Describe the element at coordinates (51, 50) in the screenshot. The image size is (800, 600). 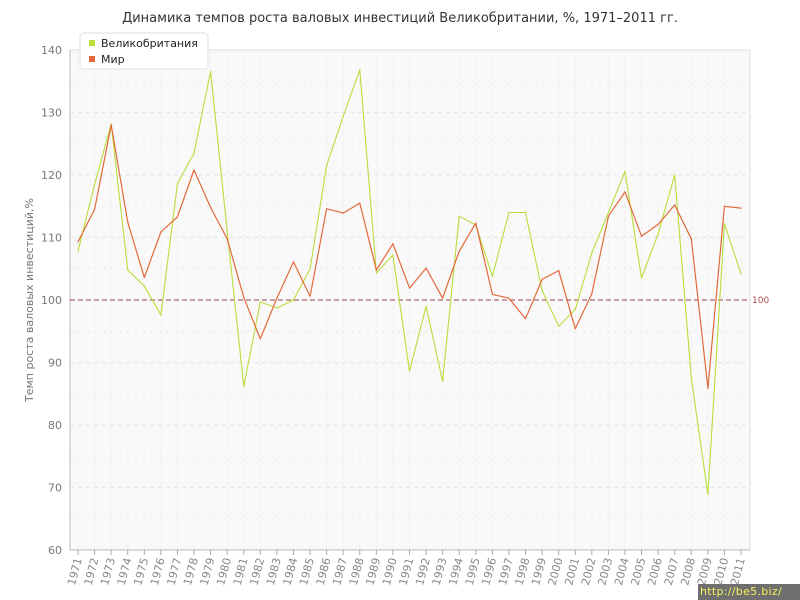
I see `y-tick-label: 140` at that location.